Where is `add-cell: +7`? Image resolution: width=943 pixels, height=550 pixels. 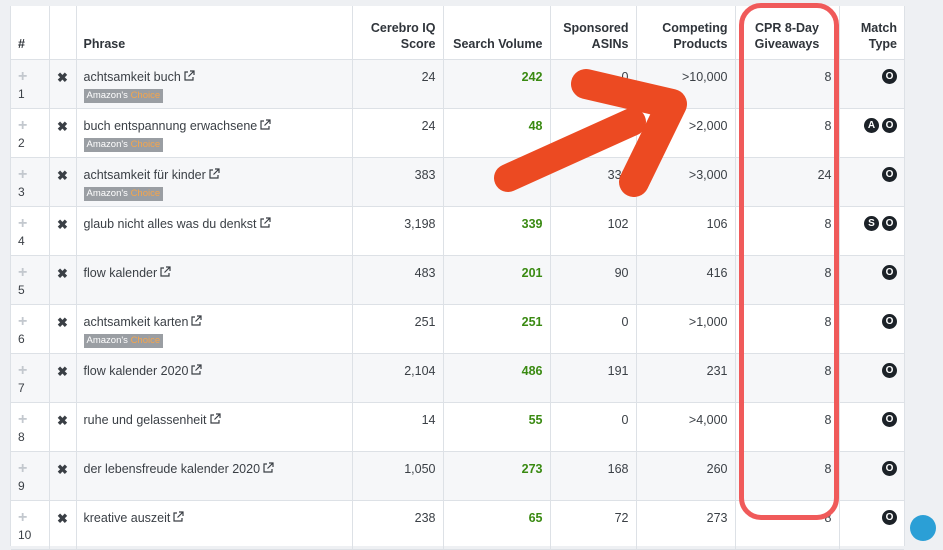
add-cell: +7 is located at coordinates (30, 378).